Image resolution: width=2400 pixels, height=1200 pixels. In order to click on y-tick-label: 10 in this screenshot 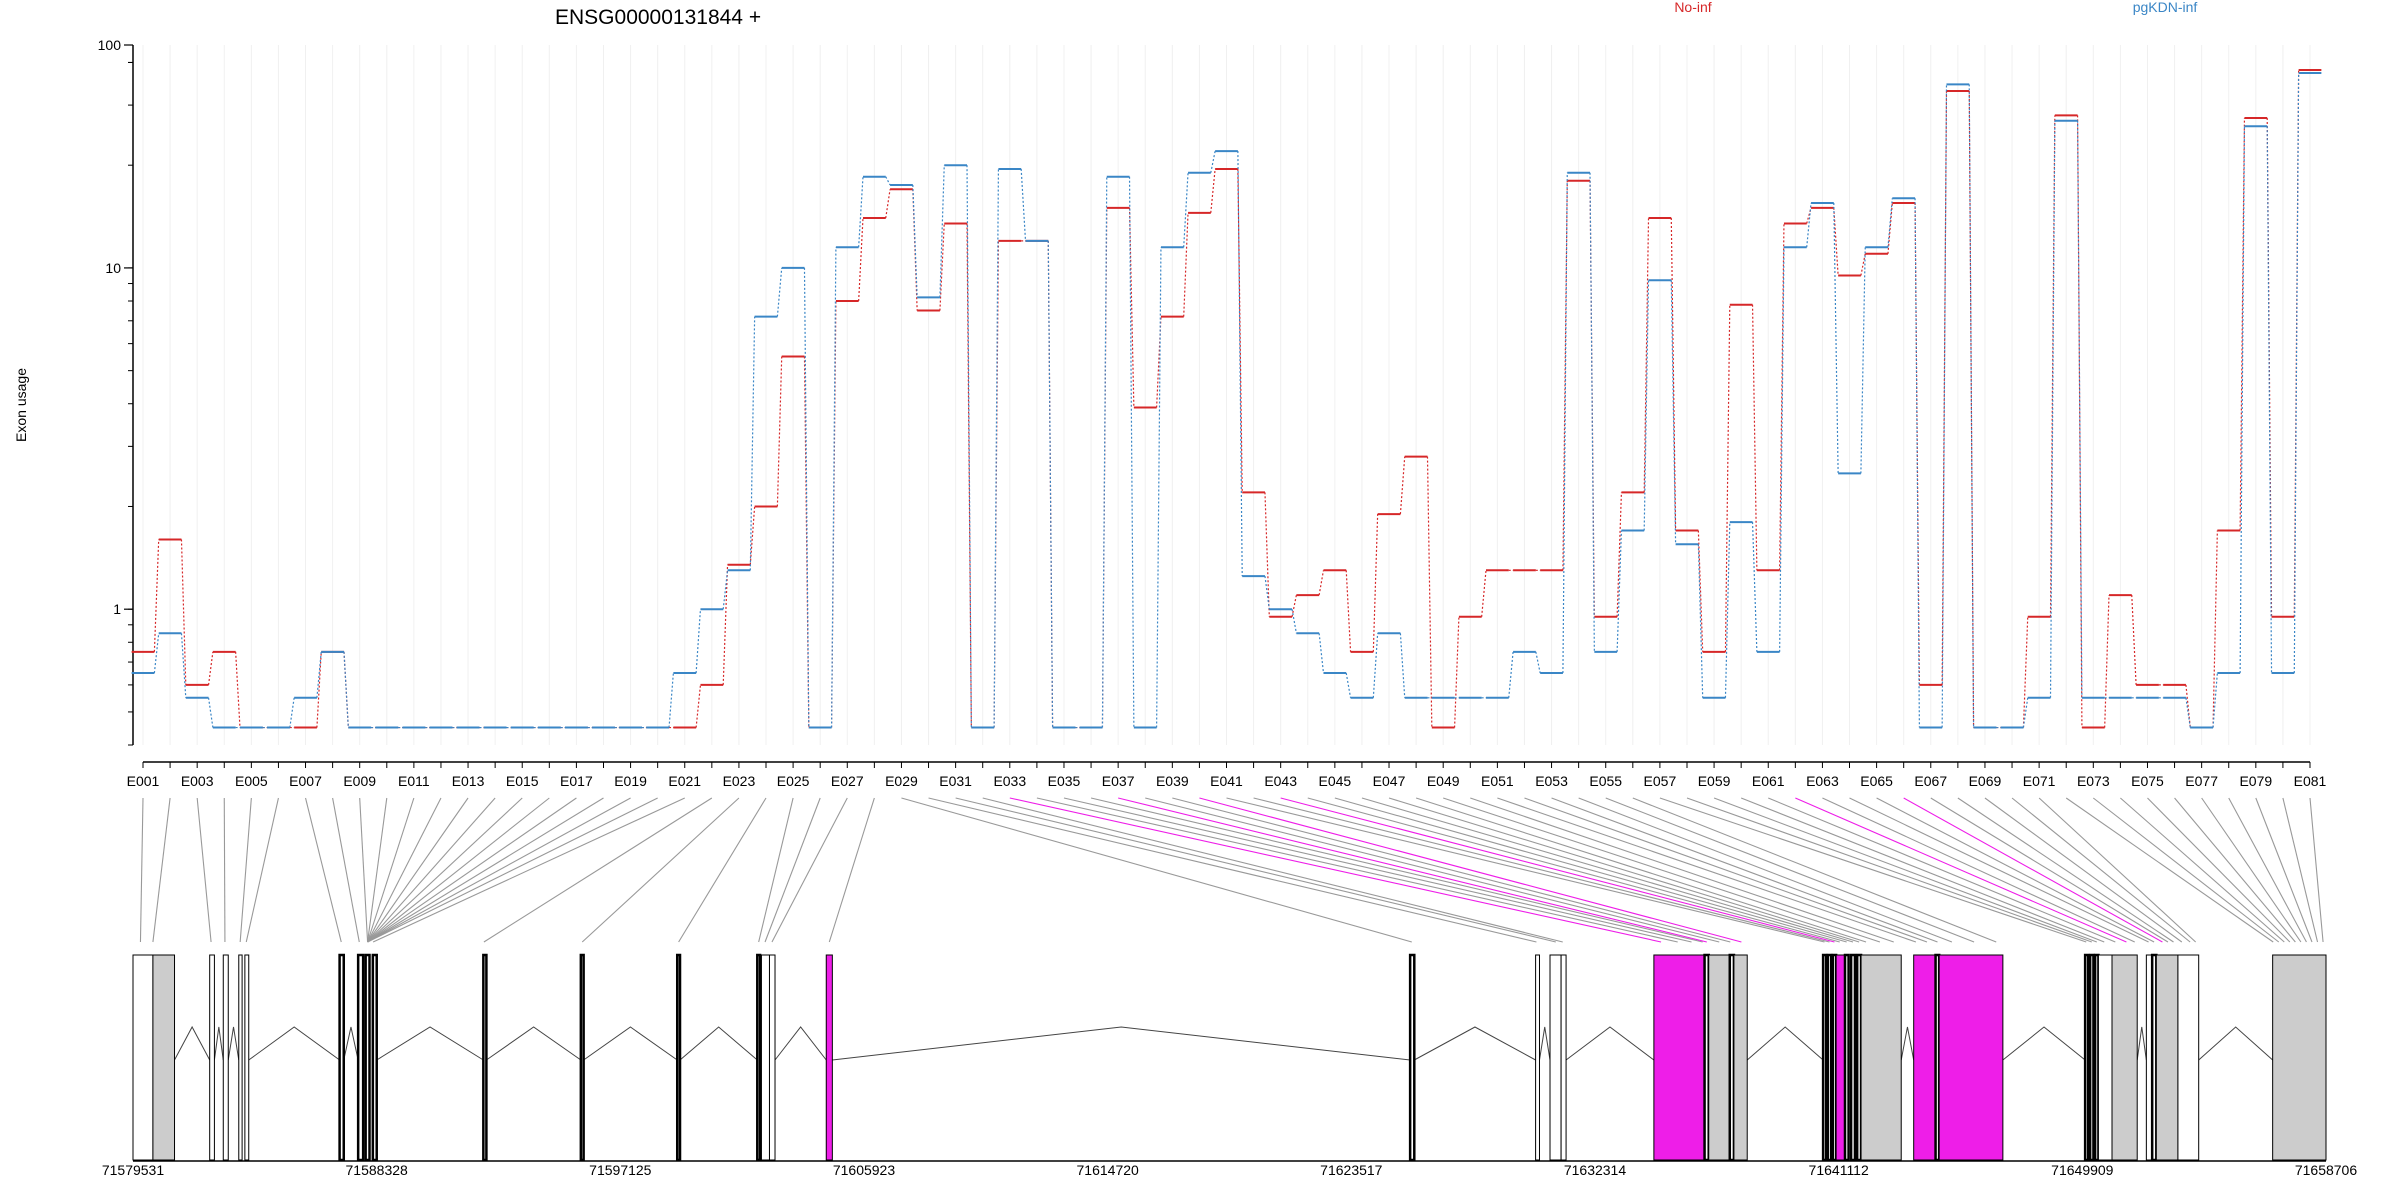, I will do `click(113, 268)`.